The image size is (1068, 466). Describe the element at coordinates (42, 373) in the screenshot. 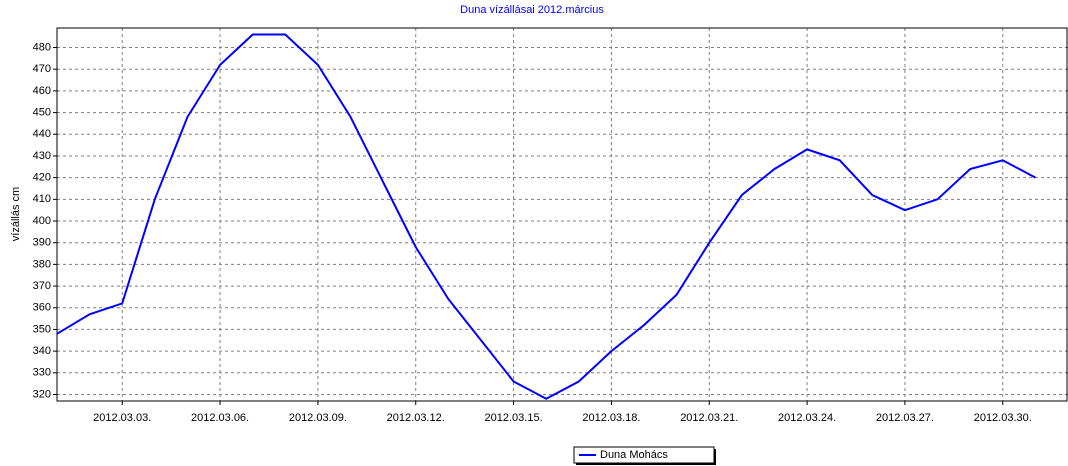

I see `y-tick-label: 330` at that location.